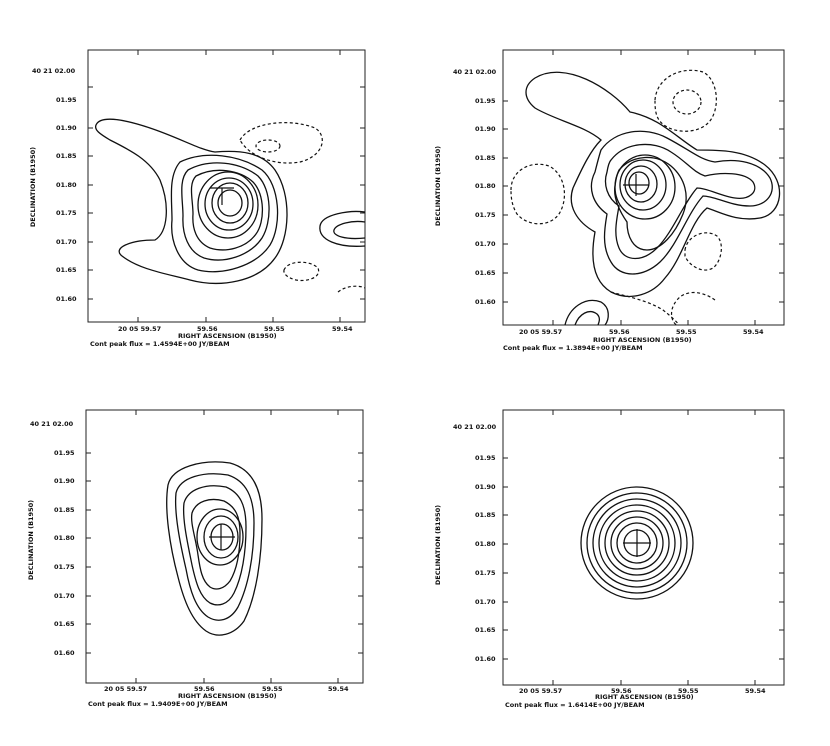  Describe the element at coordinates (158, 704) in the screenshot. I see `peak-flux-caption: Cont peak flux = 1.9409E+00 JY/BEAM` at that location.